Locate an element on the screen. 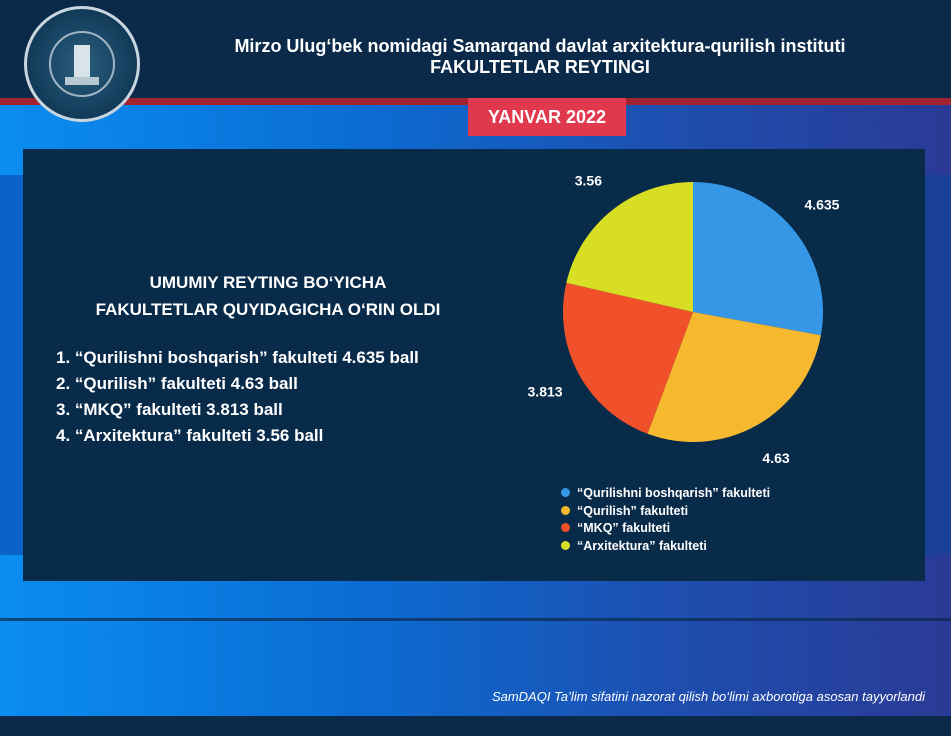 This screenshot has height=736, width=951. legend-item: “Qurilishni boshqarish” fakulteti is located at coordinates (665, 494).